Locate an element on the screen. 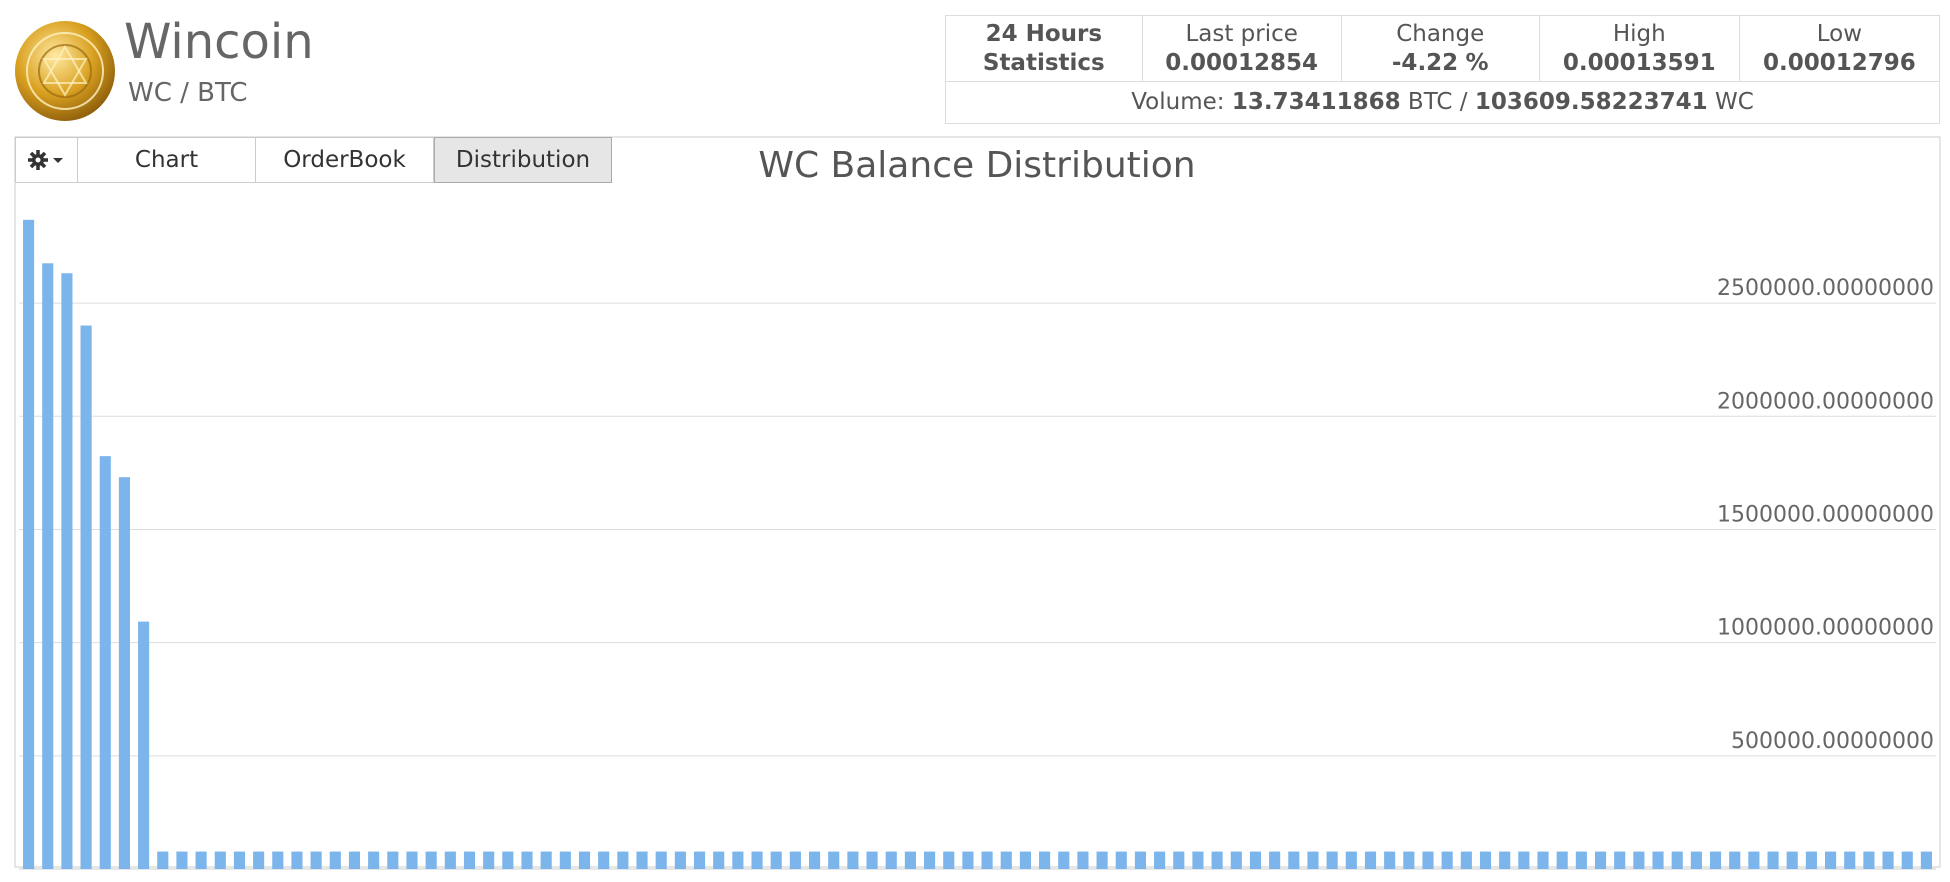  stat-value: 0.00013591 is located at coordinates (1639, 62).